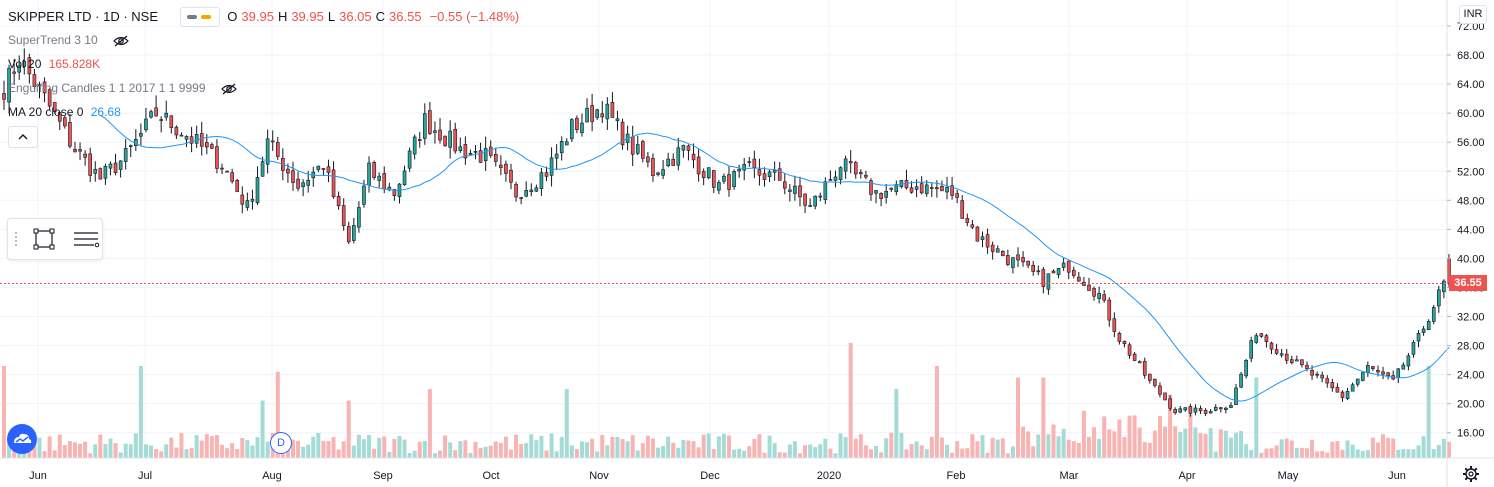 This screenshot has width=1494, height=487. I want to click on rectangle-tool-icon, so click(44, 239).